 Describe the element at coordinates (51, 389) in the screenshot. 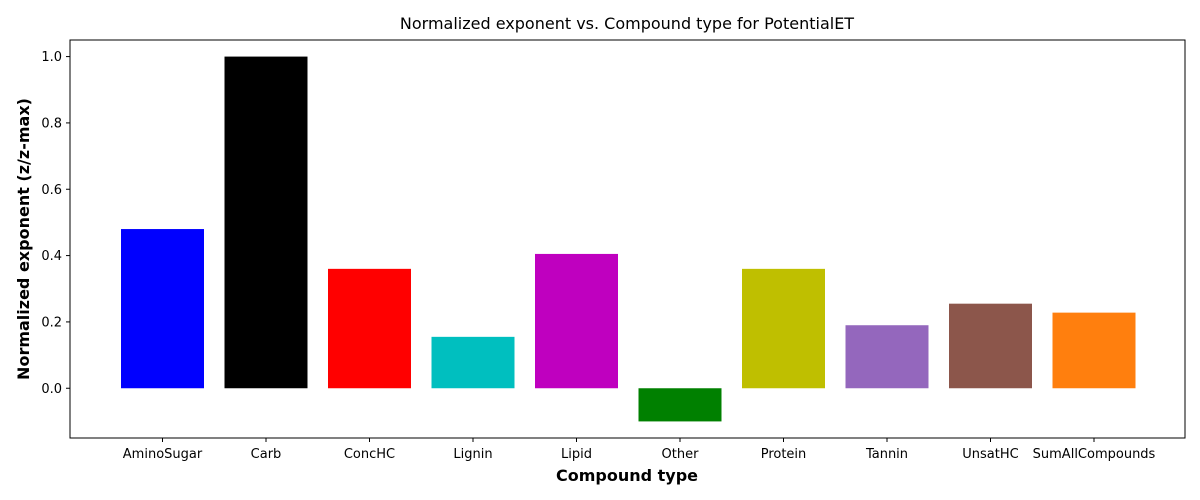

I see `y-tick-label: 0.0` at that location.